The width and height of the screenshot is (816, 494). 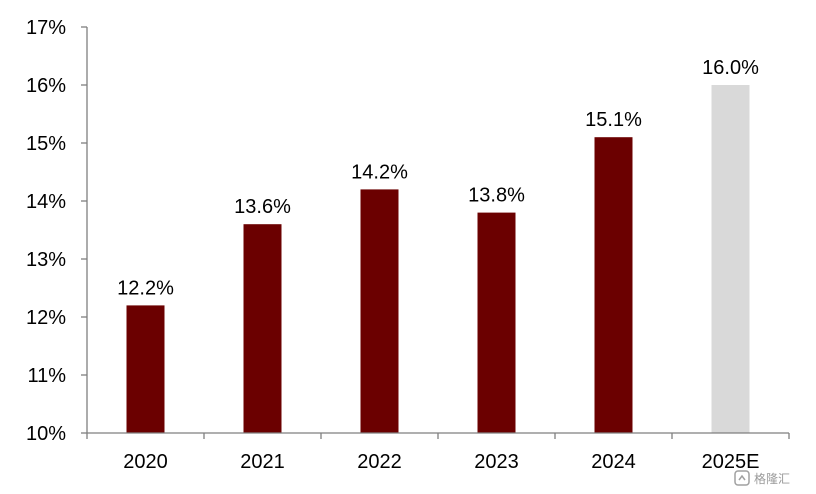 What do you see at coordinates (145, 369) in the screenshot?
I see `bar-2020` at bounding box center [145, 369].